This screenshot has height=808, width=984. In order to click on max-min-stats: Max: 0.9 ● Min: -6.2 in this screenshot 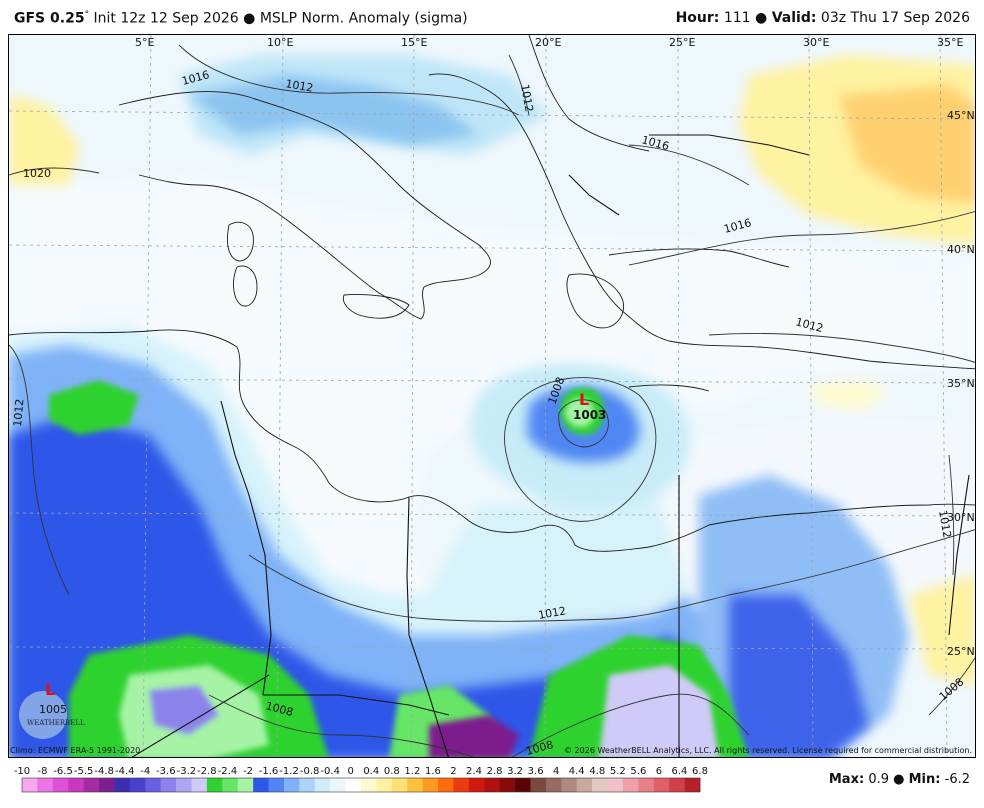, I will do `click(899, 779)`.